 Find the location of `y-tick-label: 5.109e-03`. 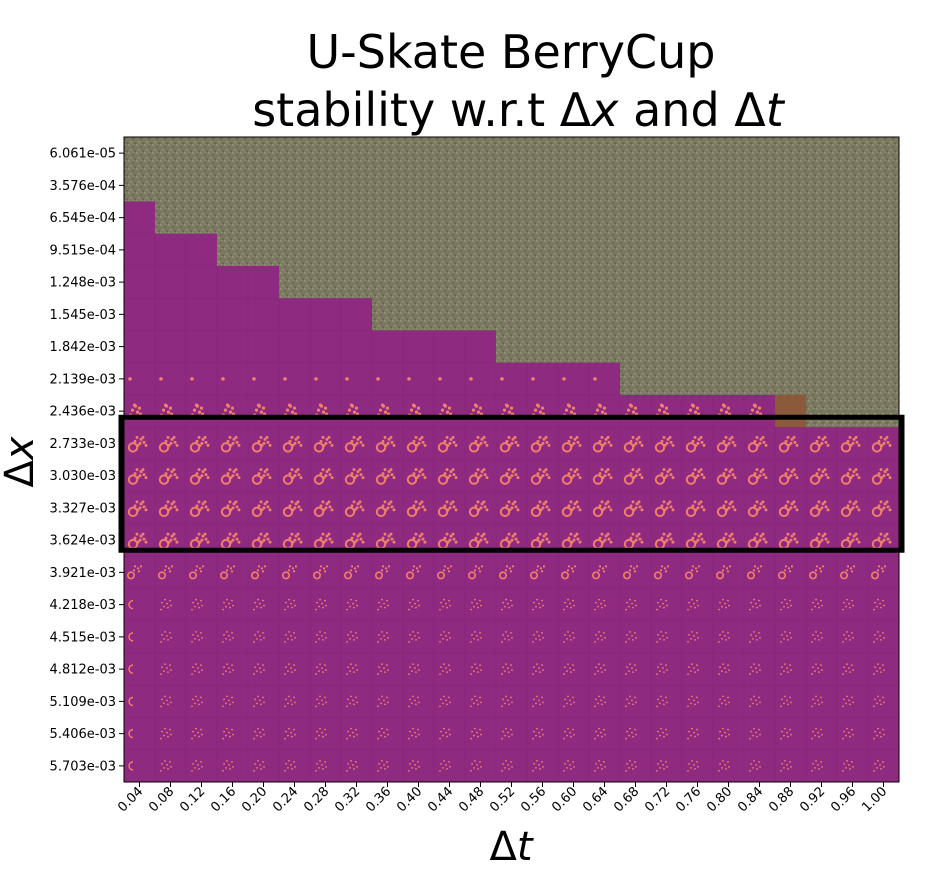

y-tick-label: 5.109e-03 is located at coordinates (83, 702).